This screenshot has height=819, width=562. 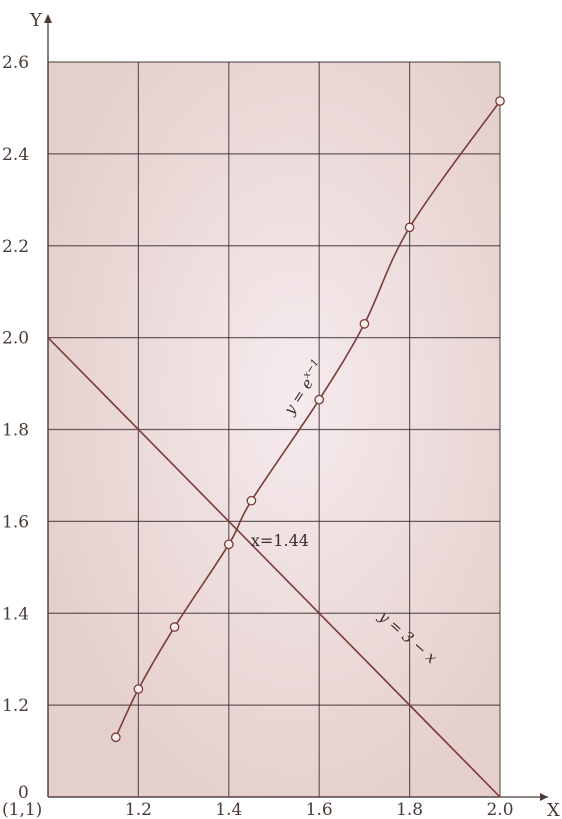 What do you see at coordinates (48, 18) in the screenshot?
I see `y-axis-arrow` at bounding box center [48, 18].